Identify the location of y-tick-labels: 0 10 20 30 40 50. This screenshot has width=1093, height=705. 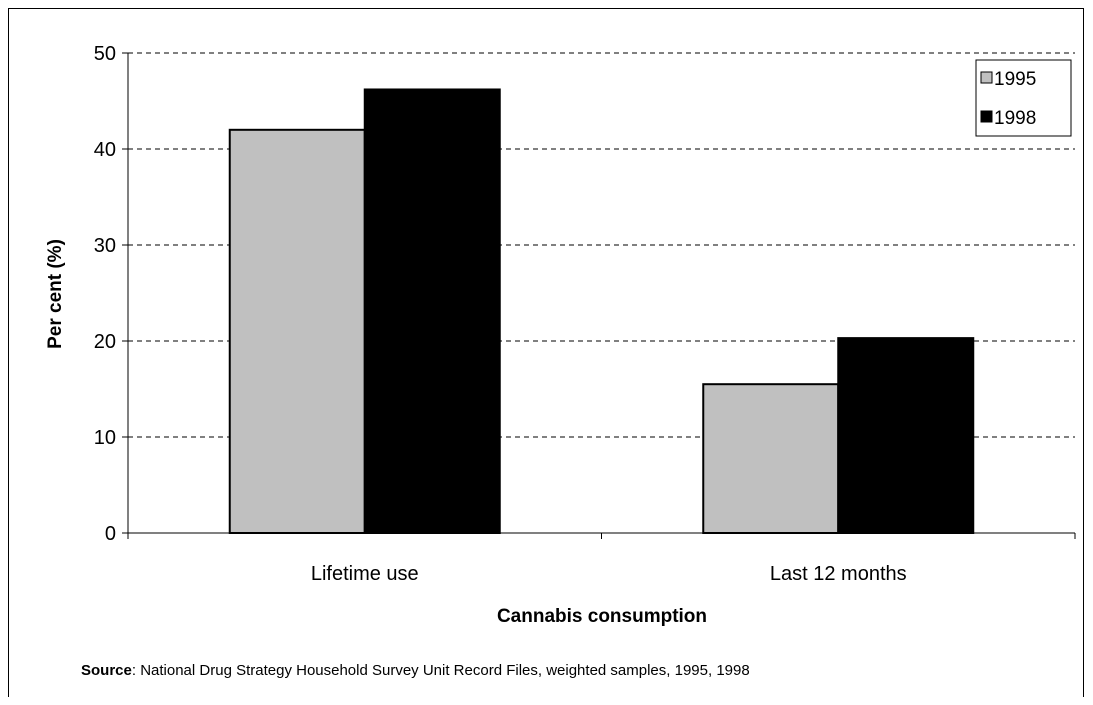
(105, 294).